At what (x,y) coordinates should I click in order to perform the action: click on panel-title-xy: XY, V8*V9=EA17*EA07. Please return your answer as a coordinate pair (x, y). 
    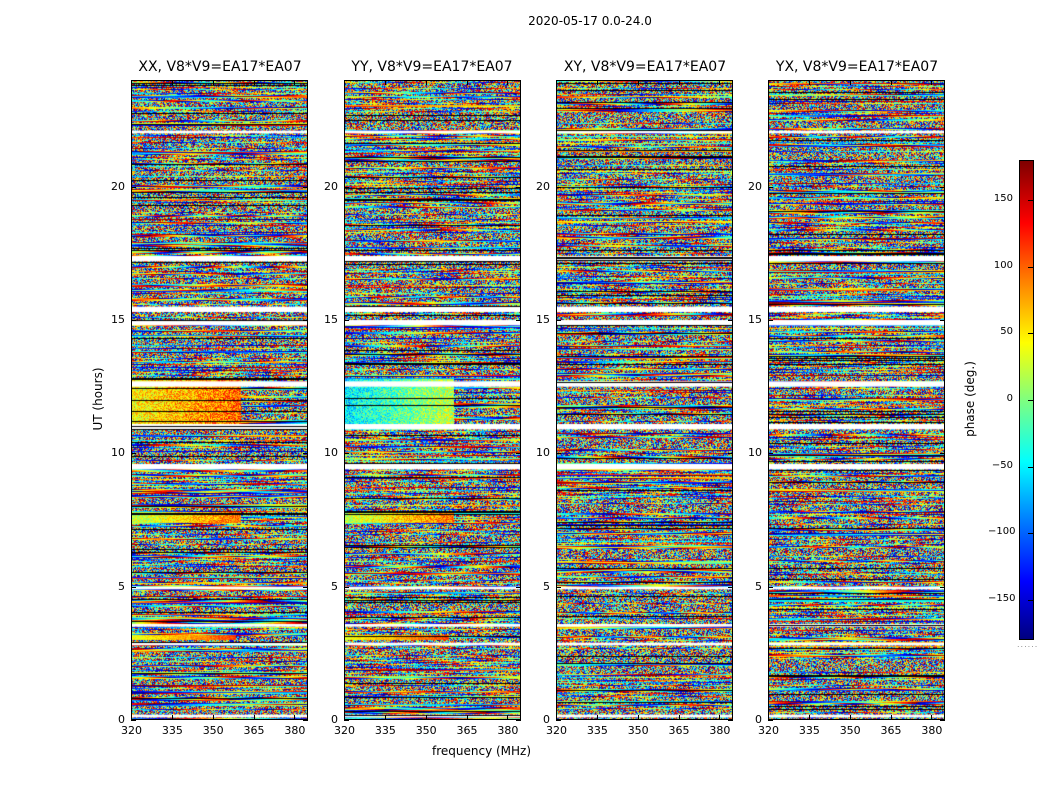
    Looking at the image, I should click on (645, 67).